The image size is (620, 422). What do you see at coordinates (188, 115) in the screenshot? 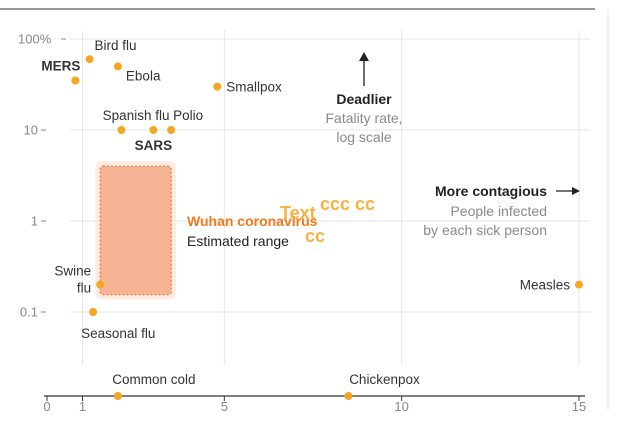
I see `label-polio: Polio` at bounding box center [188, 115].